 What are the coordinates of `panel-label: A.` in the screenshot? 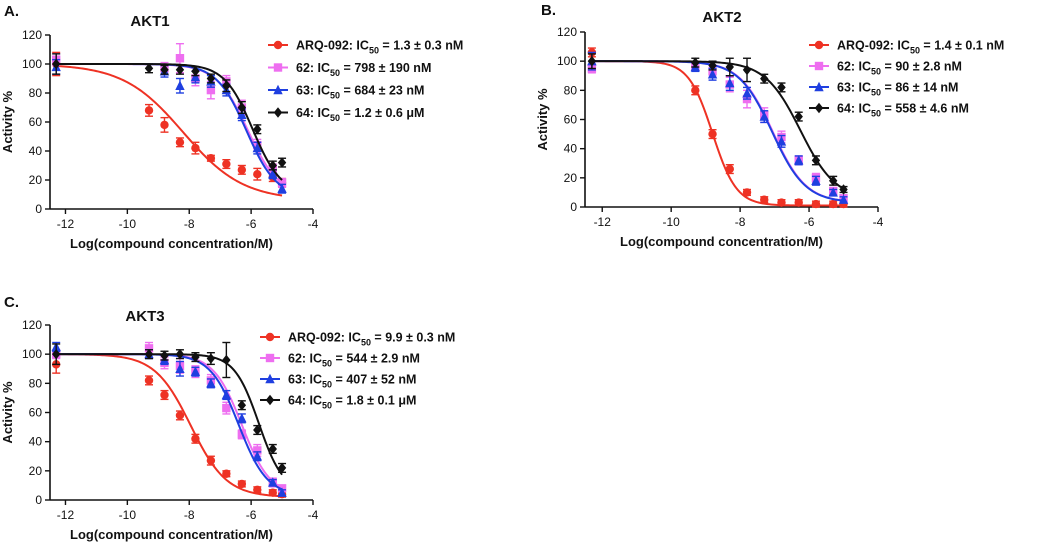 It's located at (11, 11).